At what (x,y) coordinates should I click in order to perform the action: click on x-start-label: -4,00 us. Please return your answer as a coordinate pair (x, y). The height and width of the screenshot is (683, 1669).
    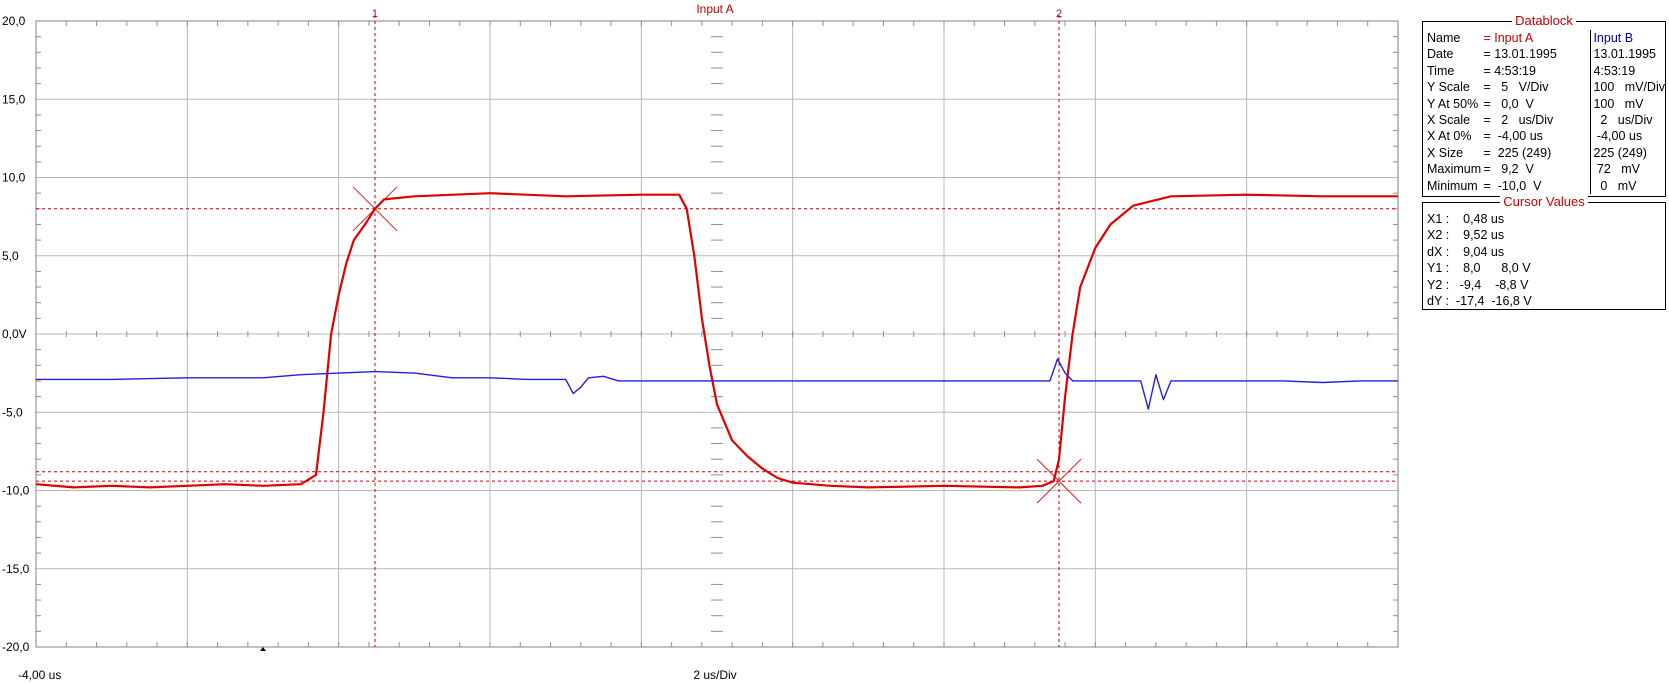
    Looking at the image, I should click on (39, 675).